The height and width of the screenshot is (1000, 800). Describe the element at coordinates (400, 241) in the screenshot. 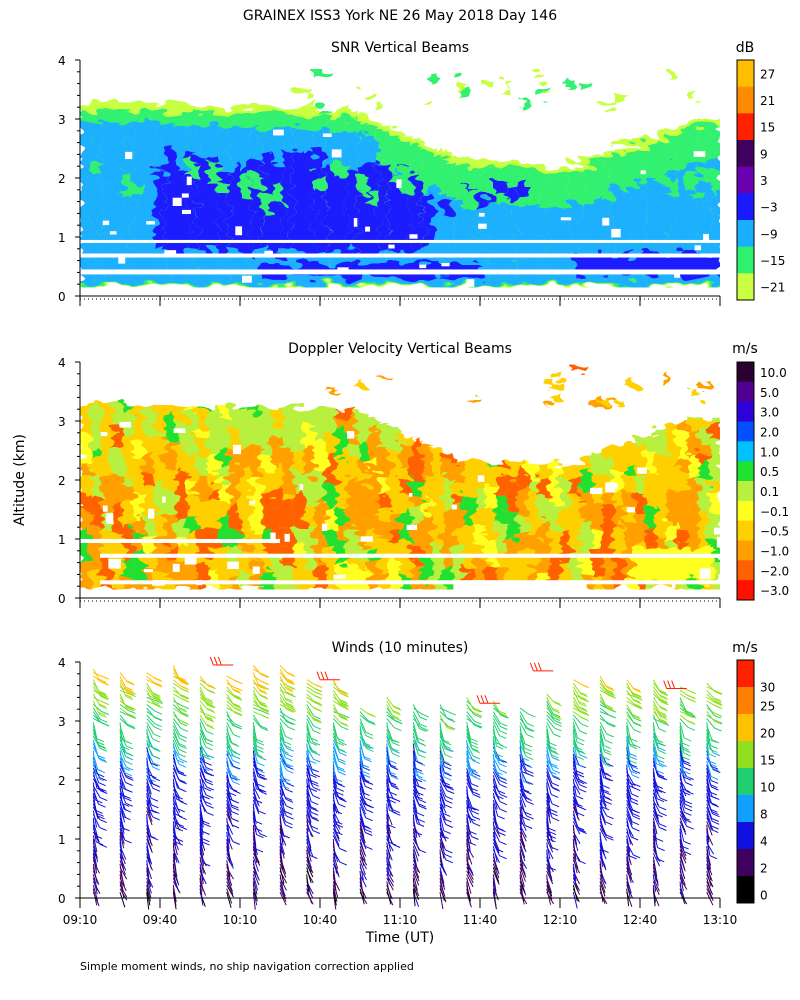

I see `snr-gap` at that location.